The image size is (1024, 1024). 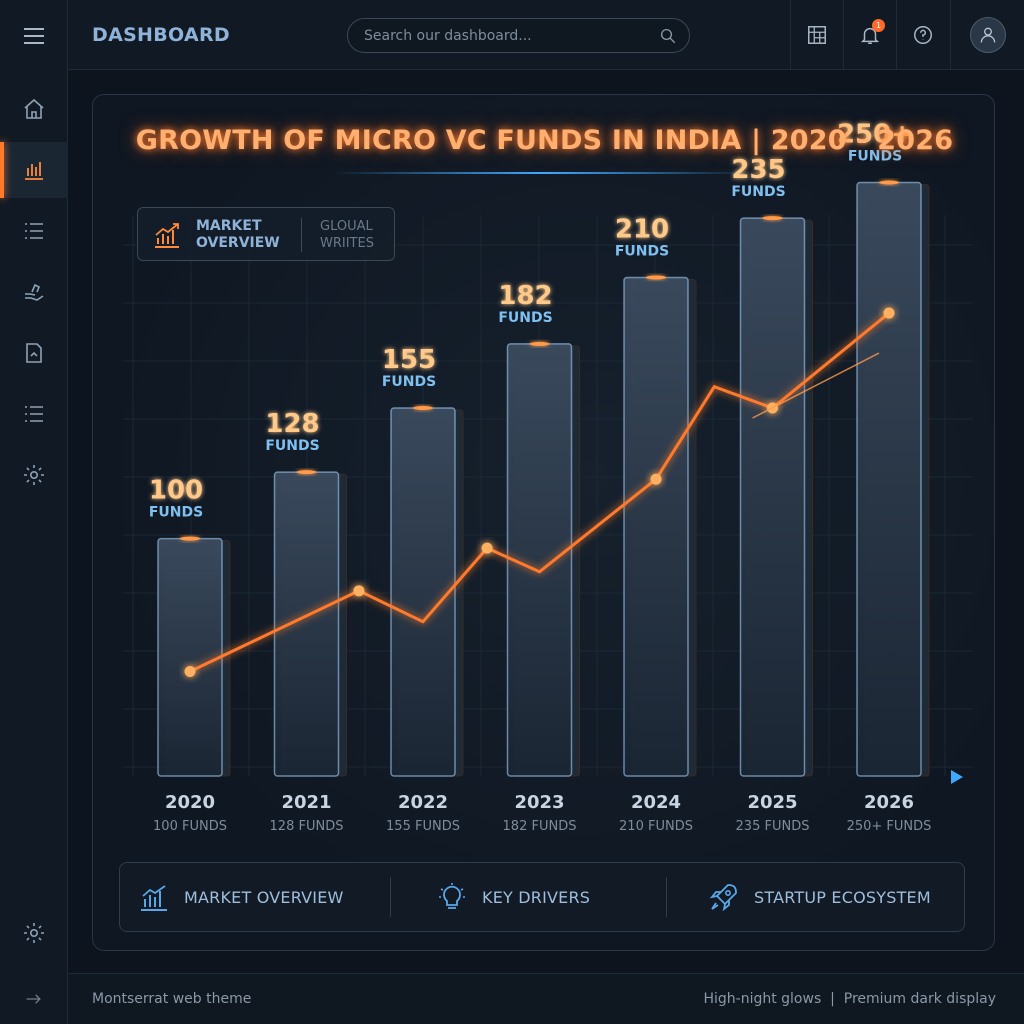 I want to click on legend-primary-label: MARKET OVERVIEW, so click(x=238, y=234).